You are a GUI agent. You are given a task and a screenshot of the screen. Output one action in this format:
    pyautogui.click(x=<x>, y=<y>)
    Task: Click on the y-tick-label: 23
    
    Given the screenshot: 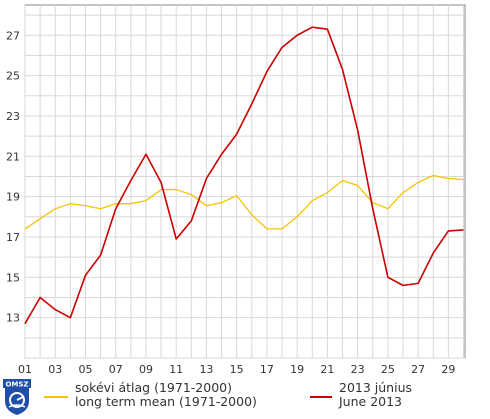 What is the action you would take?
    pyautogui.click(x=13, y=116)
    